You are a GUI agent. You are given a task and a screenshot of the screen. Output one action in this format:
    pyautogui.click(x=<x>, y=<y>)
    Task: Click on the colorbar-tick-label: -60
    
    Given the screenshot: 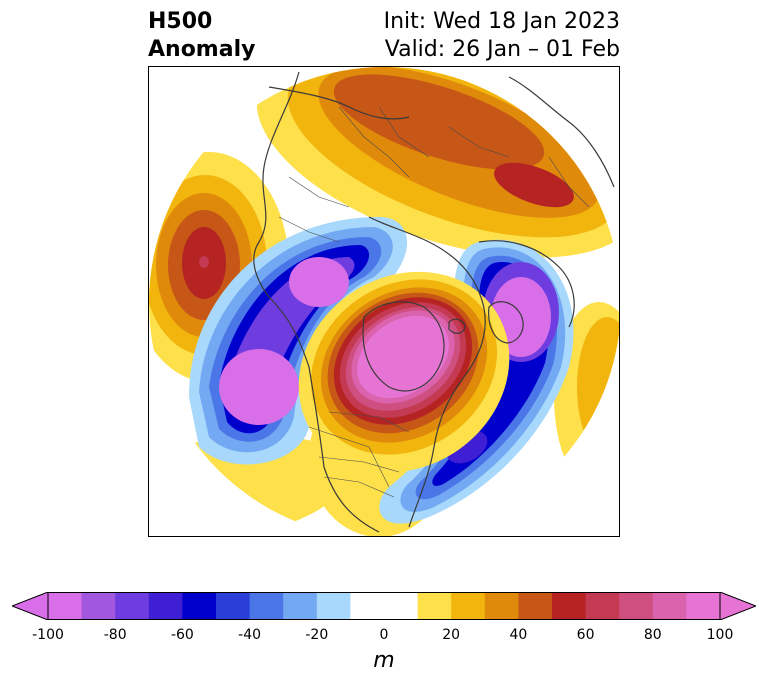 What is the action you would take?
    pyautogui.click(x=182, y=635)
    